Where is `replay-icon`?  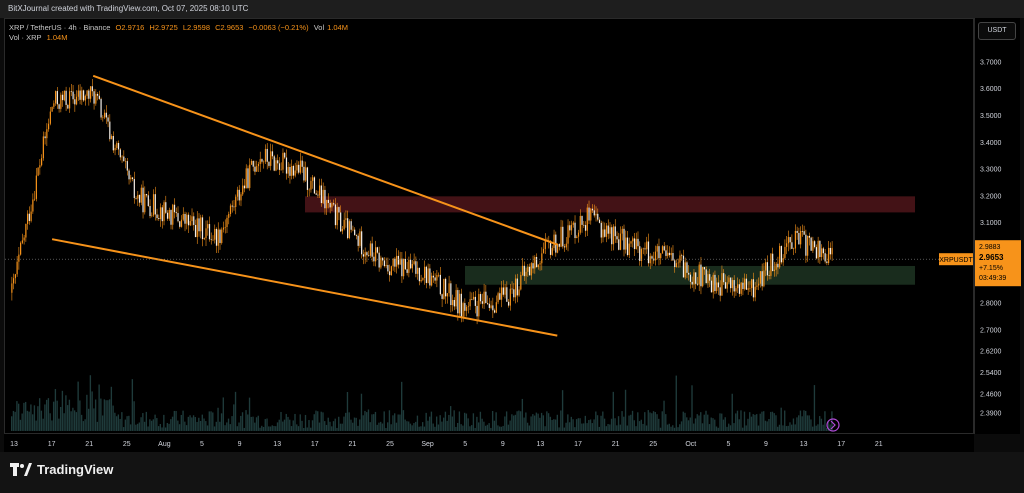
replay-icon is located at coordinates (833, 425).